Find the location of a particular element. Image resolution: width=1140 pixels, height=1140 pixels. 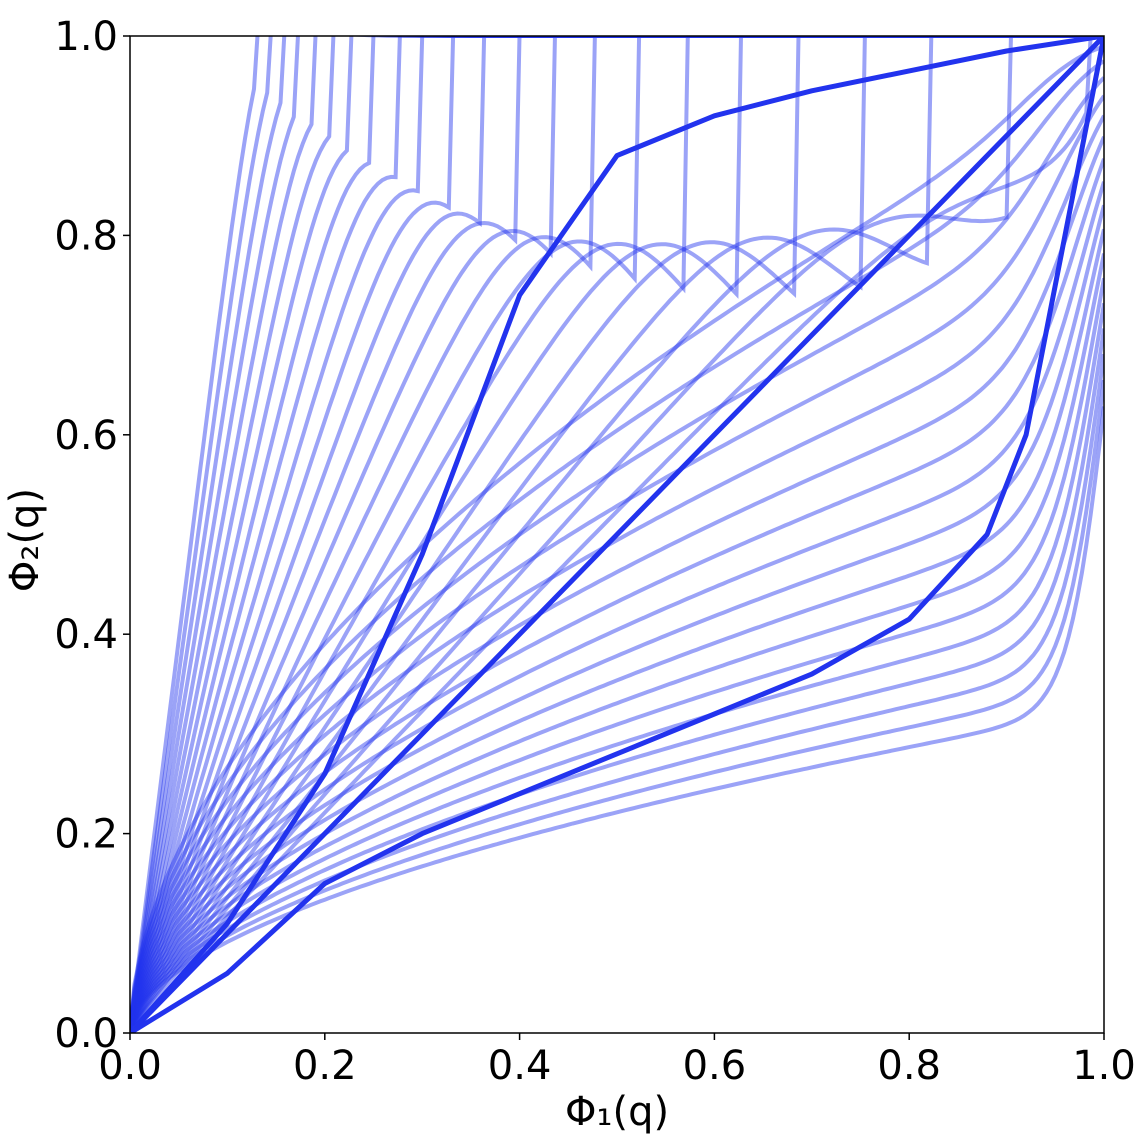

y-axis-label: Φ₂(q) is located at coordinates (25, 540).